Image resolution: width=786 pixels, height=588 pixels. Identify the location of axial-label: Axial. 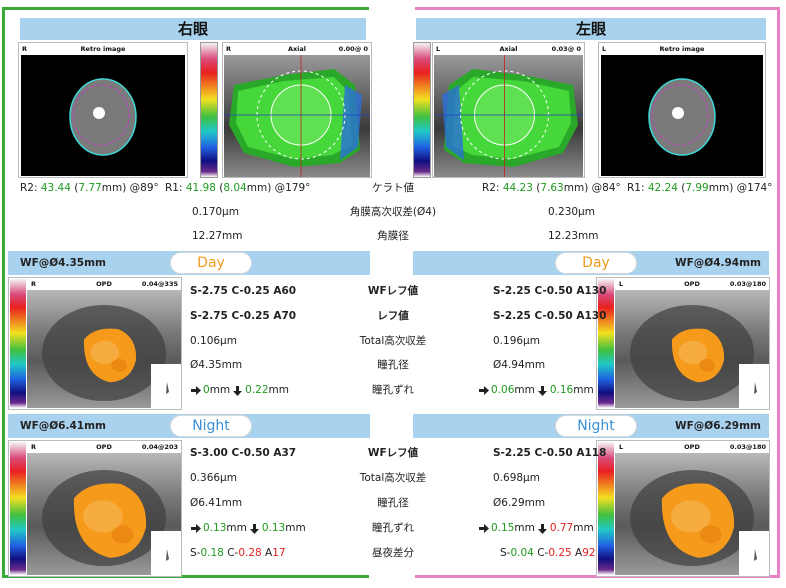
(508, 49).